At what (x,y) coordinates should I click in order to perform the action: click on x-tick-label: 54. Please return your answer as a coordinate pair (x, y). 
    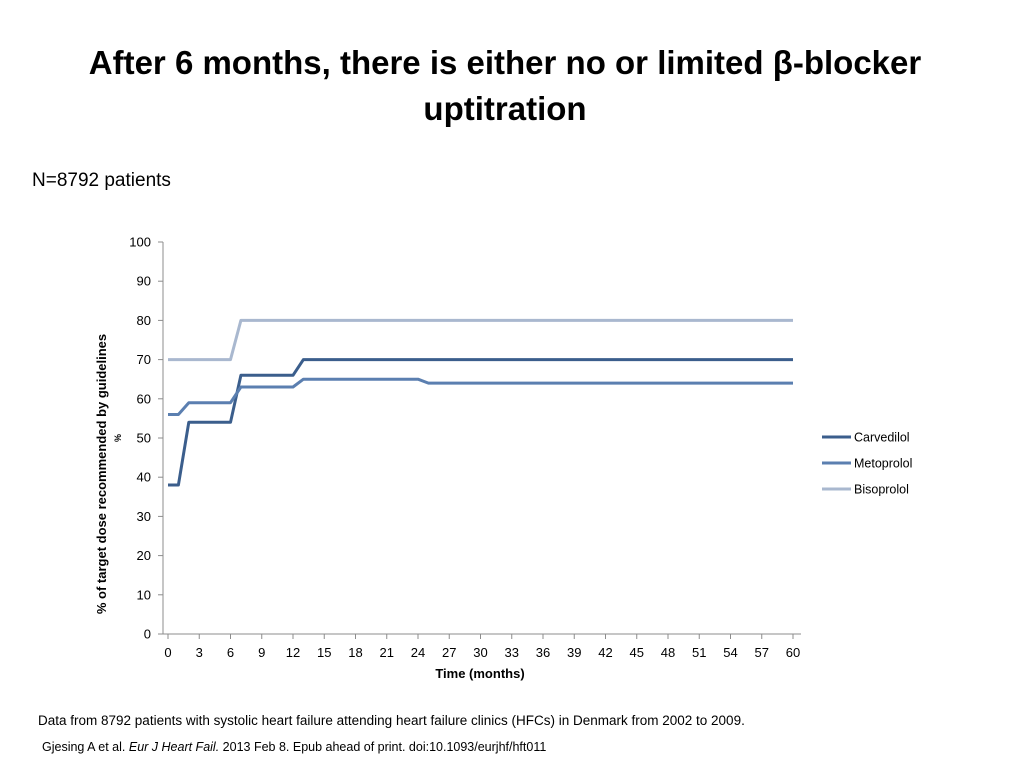
    Looking at the image, I should click on (730, 652).